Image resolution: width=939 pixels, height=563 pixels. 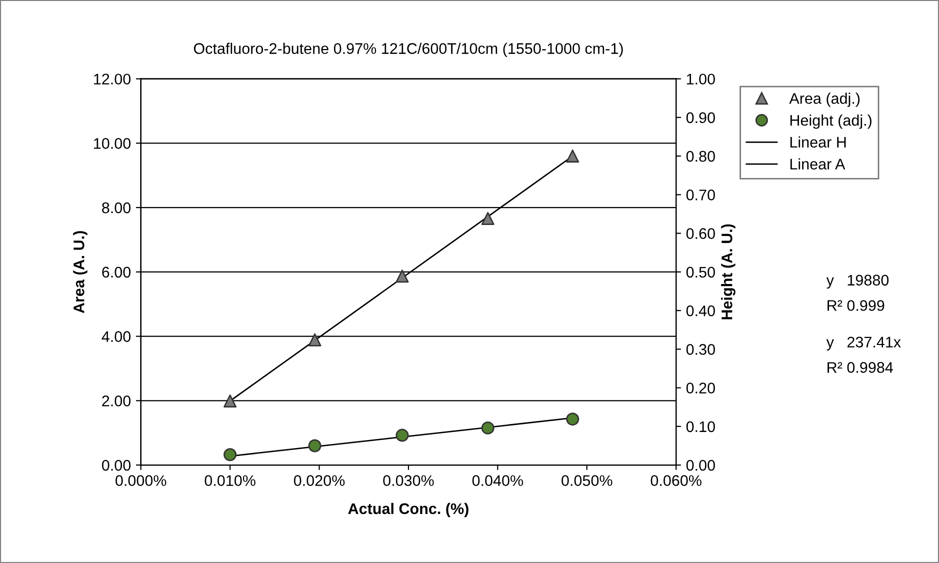 What do you see at coordinates (818, 142) in the screenshot?
I see `legend-label: Linear H` at bounding box center [818, 142].